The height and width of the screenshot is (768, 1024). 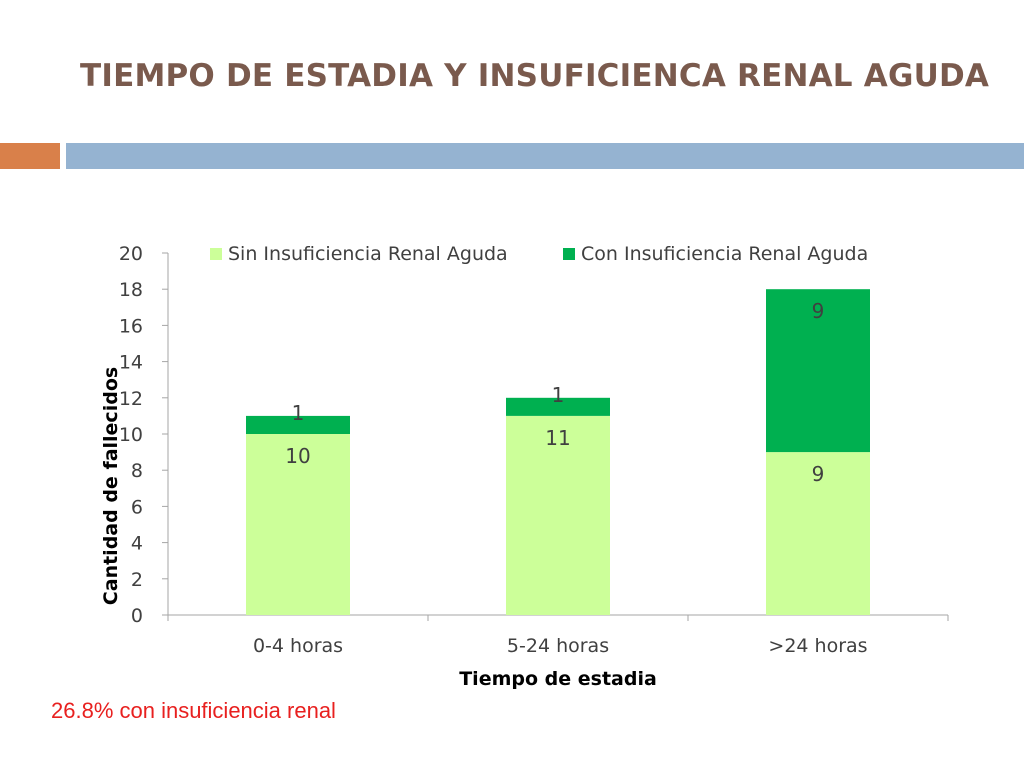 I want to click on y-tick-label: 14, so click(x=131, y=363).